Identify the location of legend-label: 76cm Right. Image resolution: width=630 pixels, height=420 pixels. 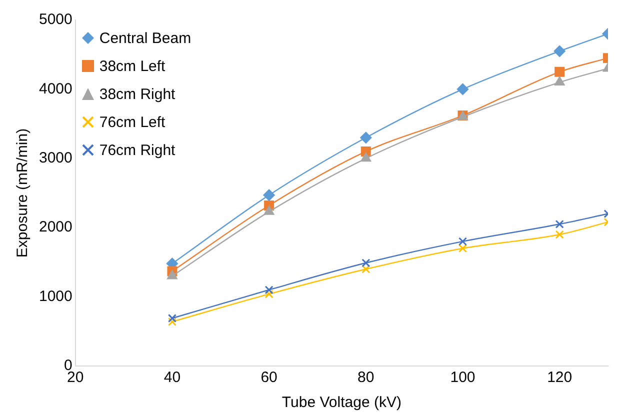
(137, 150).